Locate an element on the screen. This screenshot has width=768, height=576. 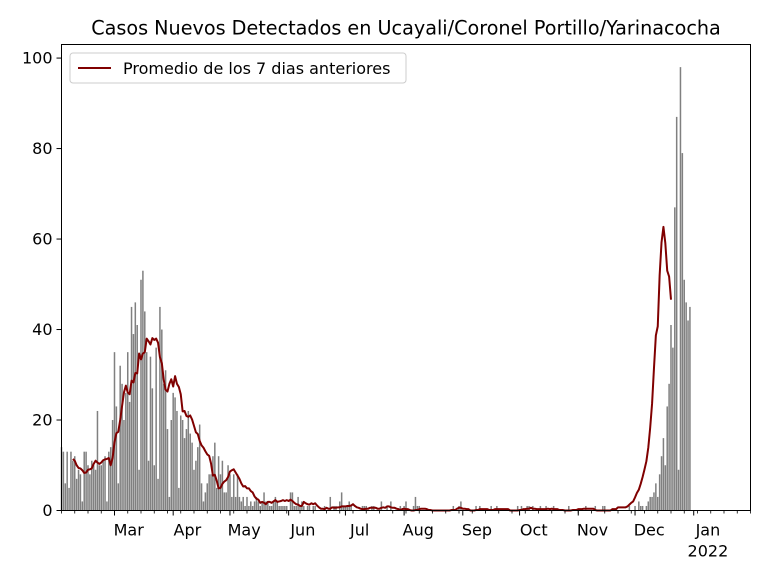
x-tick-label: Mar is located at coordinates (129, 530).